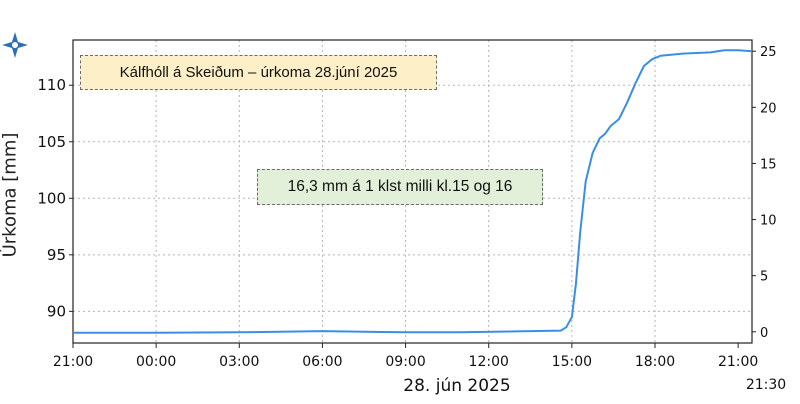 The image size is (800, 404). What do you see at coordinates (156, 362) in the screenshot?
I see `x-tick-label: 00:00` at bounding box center [156, 362].